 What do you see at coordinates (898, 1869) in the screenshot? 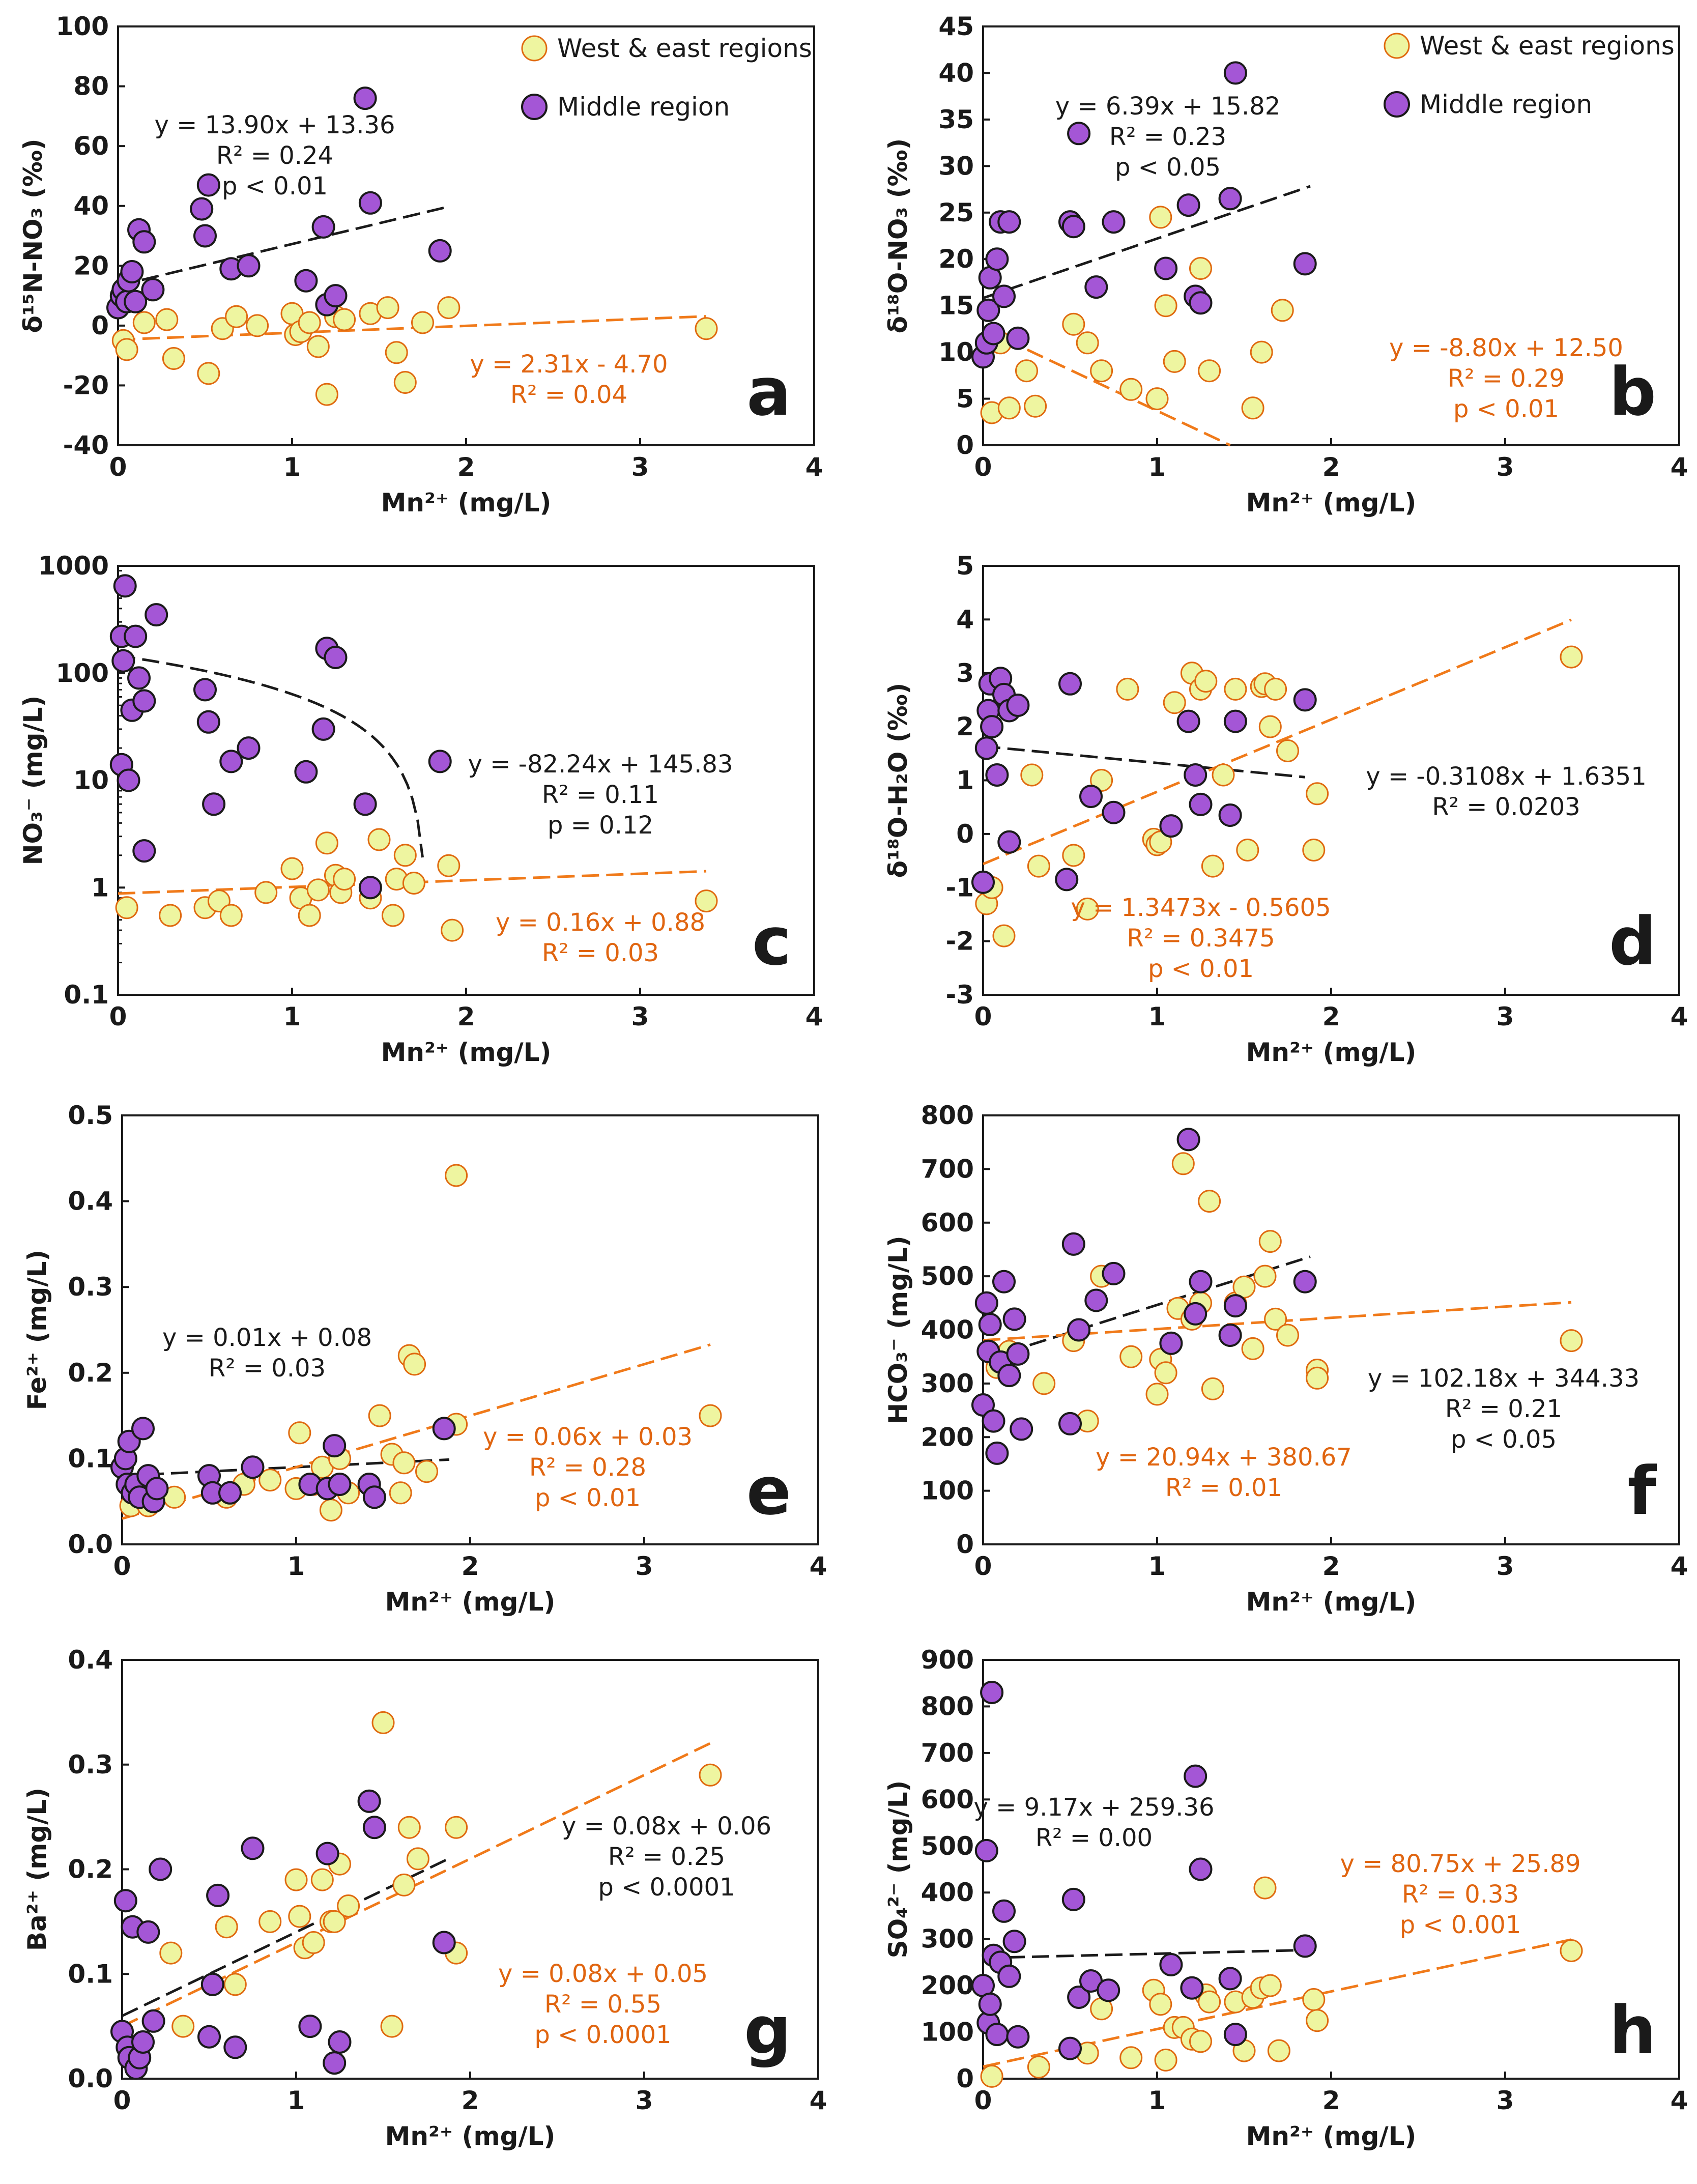
I see `y-axis-label: SO₄²⁻ (mg/L)` at bounding box center [898, 1869].